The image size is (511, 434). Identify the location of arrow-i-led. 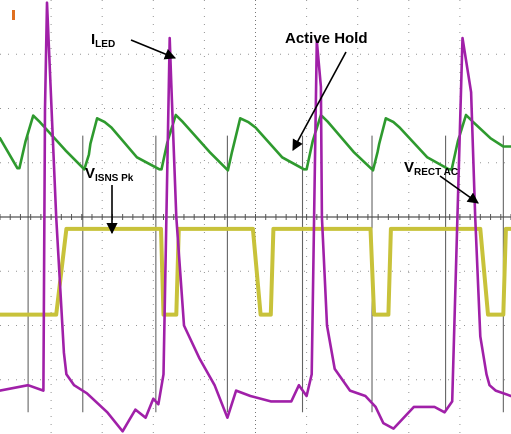
(153, 49).